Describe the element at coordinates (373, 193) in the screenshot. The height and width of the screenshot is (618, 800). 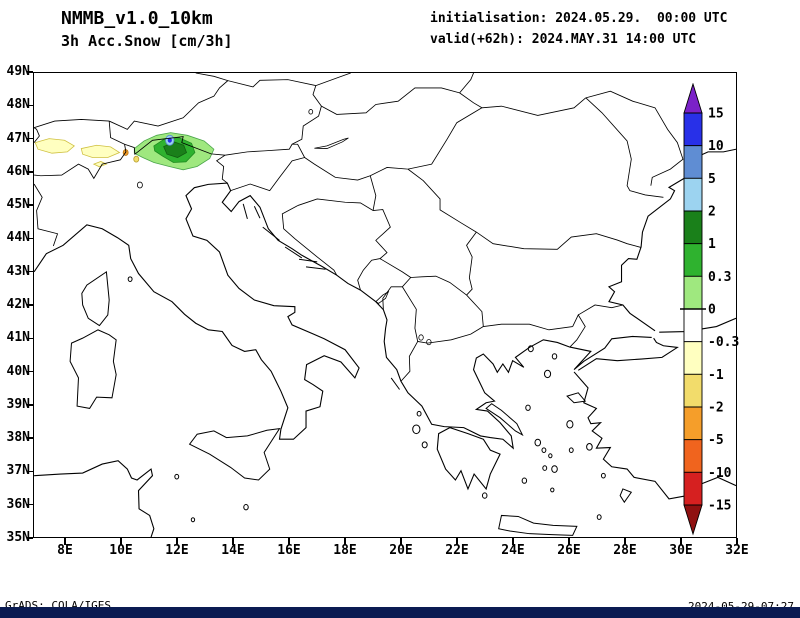
I see `border-croatia-serbia` at that location.